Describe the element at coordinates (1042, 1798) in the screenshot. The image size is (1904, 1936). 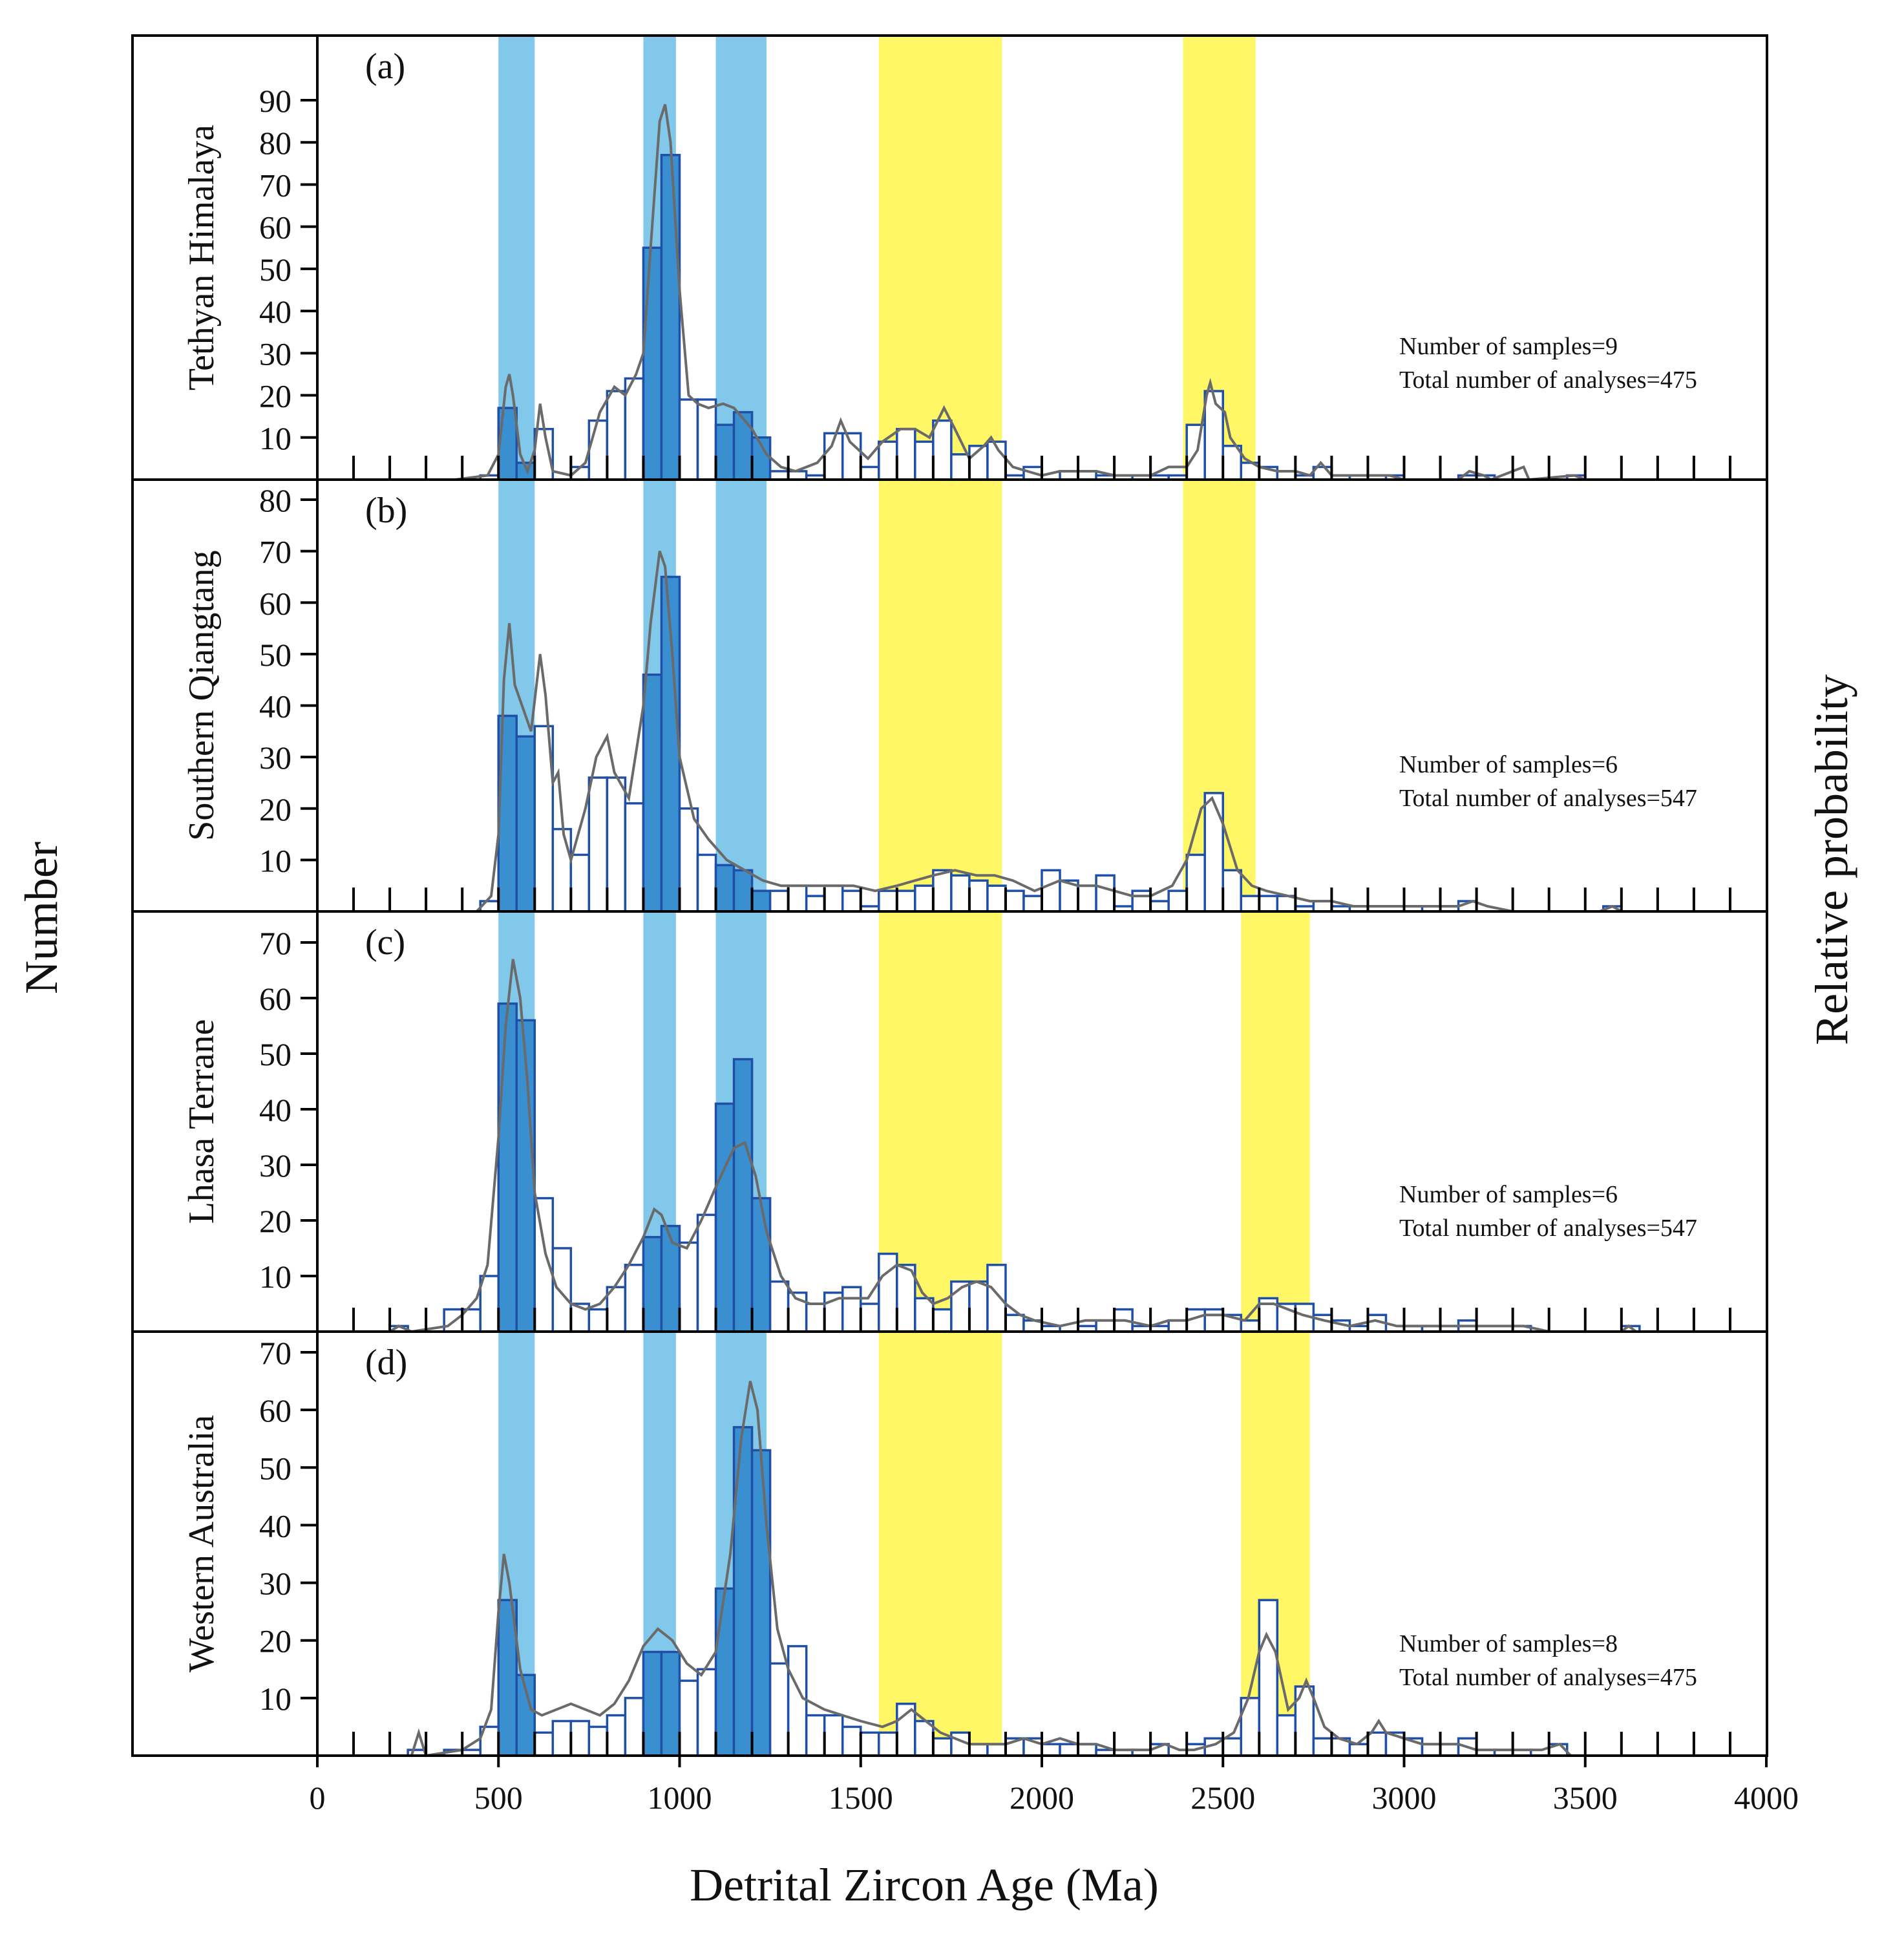
I see `x-tick-label: 2000` at that location.